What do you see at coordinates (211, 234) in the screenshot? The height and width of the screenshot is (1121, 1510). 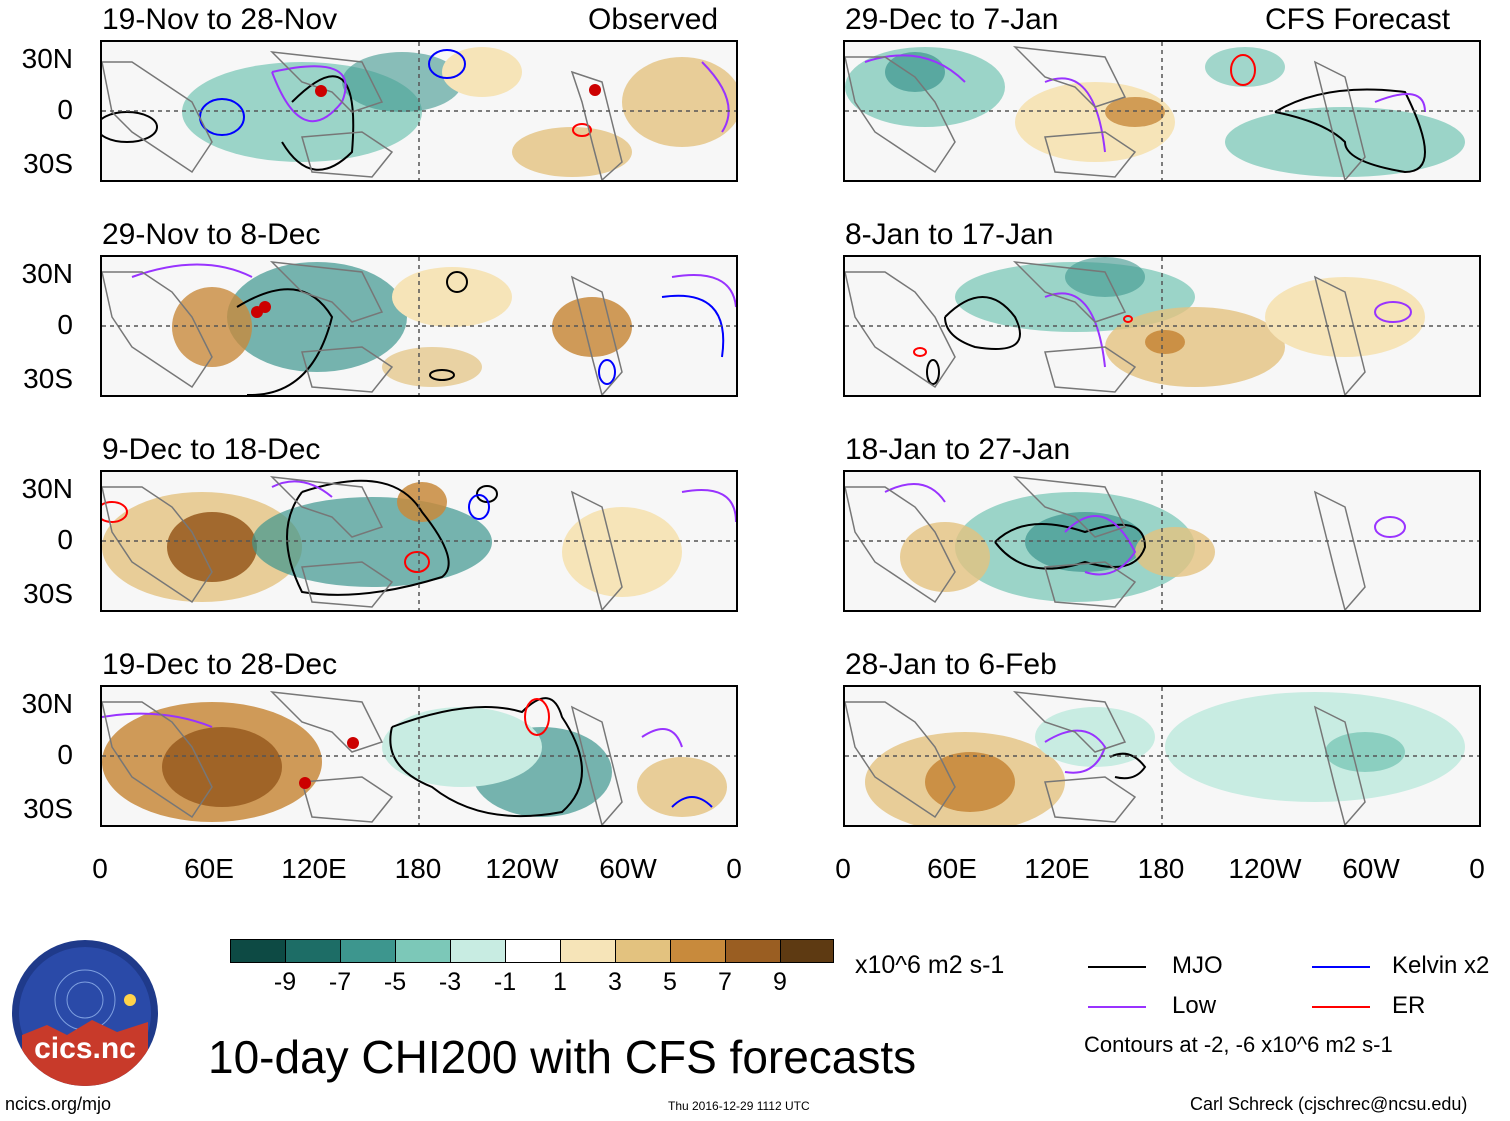 I see `panel-title-obs-2: 29-Nov to 8-Dec` at bounding box center [211, 234].